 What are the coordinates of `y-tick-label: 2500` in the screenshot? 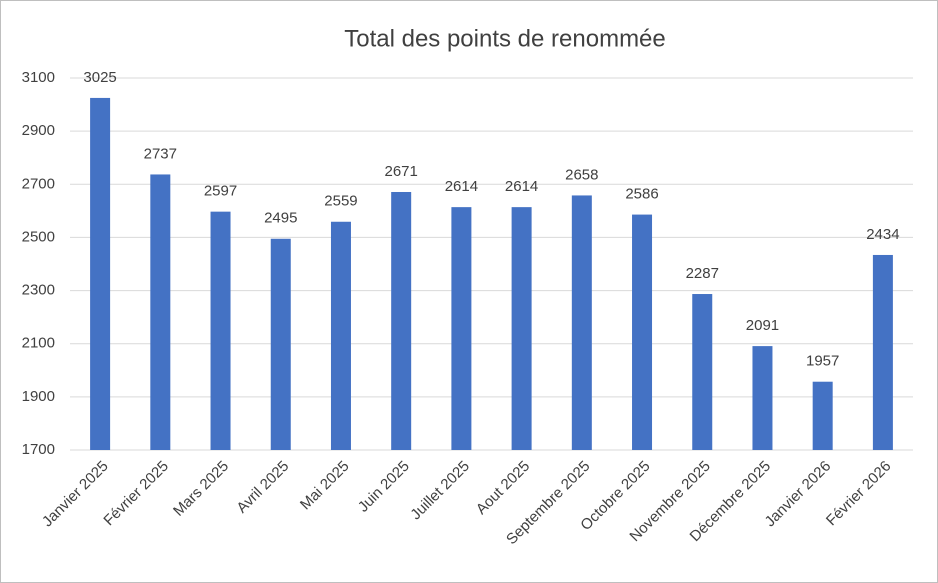 It's located at (38, 236).